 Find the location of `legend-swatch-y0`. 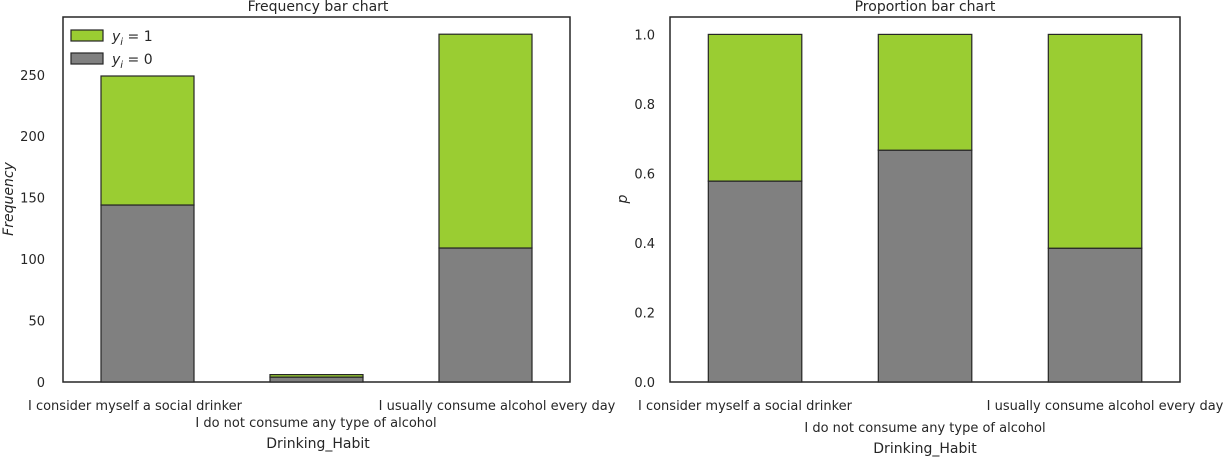

legend-swatch-y0 is located at coordinates (87, 58).